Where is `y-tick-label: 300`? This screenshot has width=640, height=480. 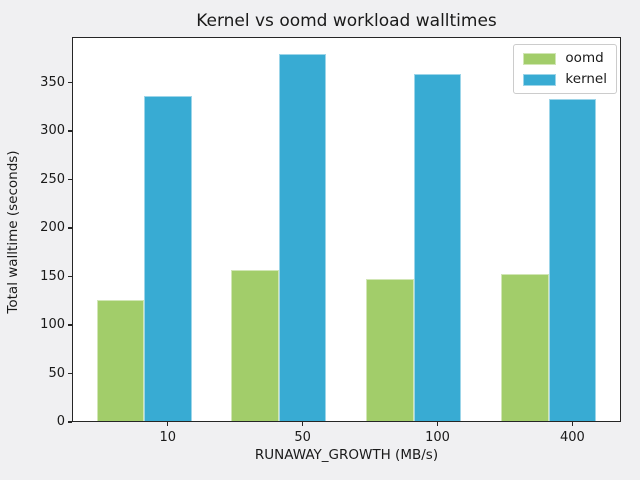 y-tick-label: 300 is located at coordinates (52, 131).